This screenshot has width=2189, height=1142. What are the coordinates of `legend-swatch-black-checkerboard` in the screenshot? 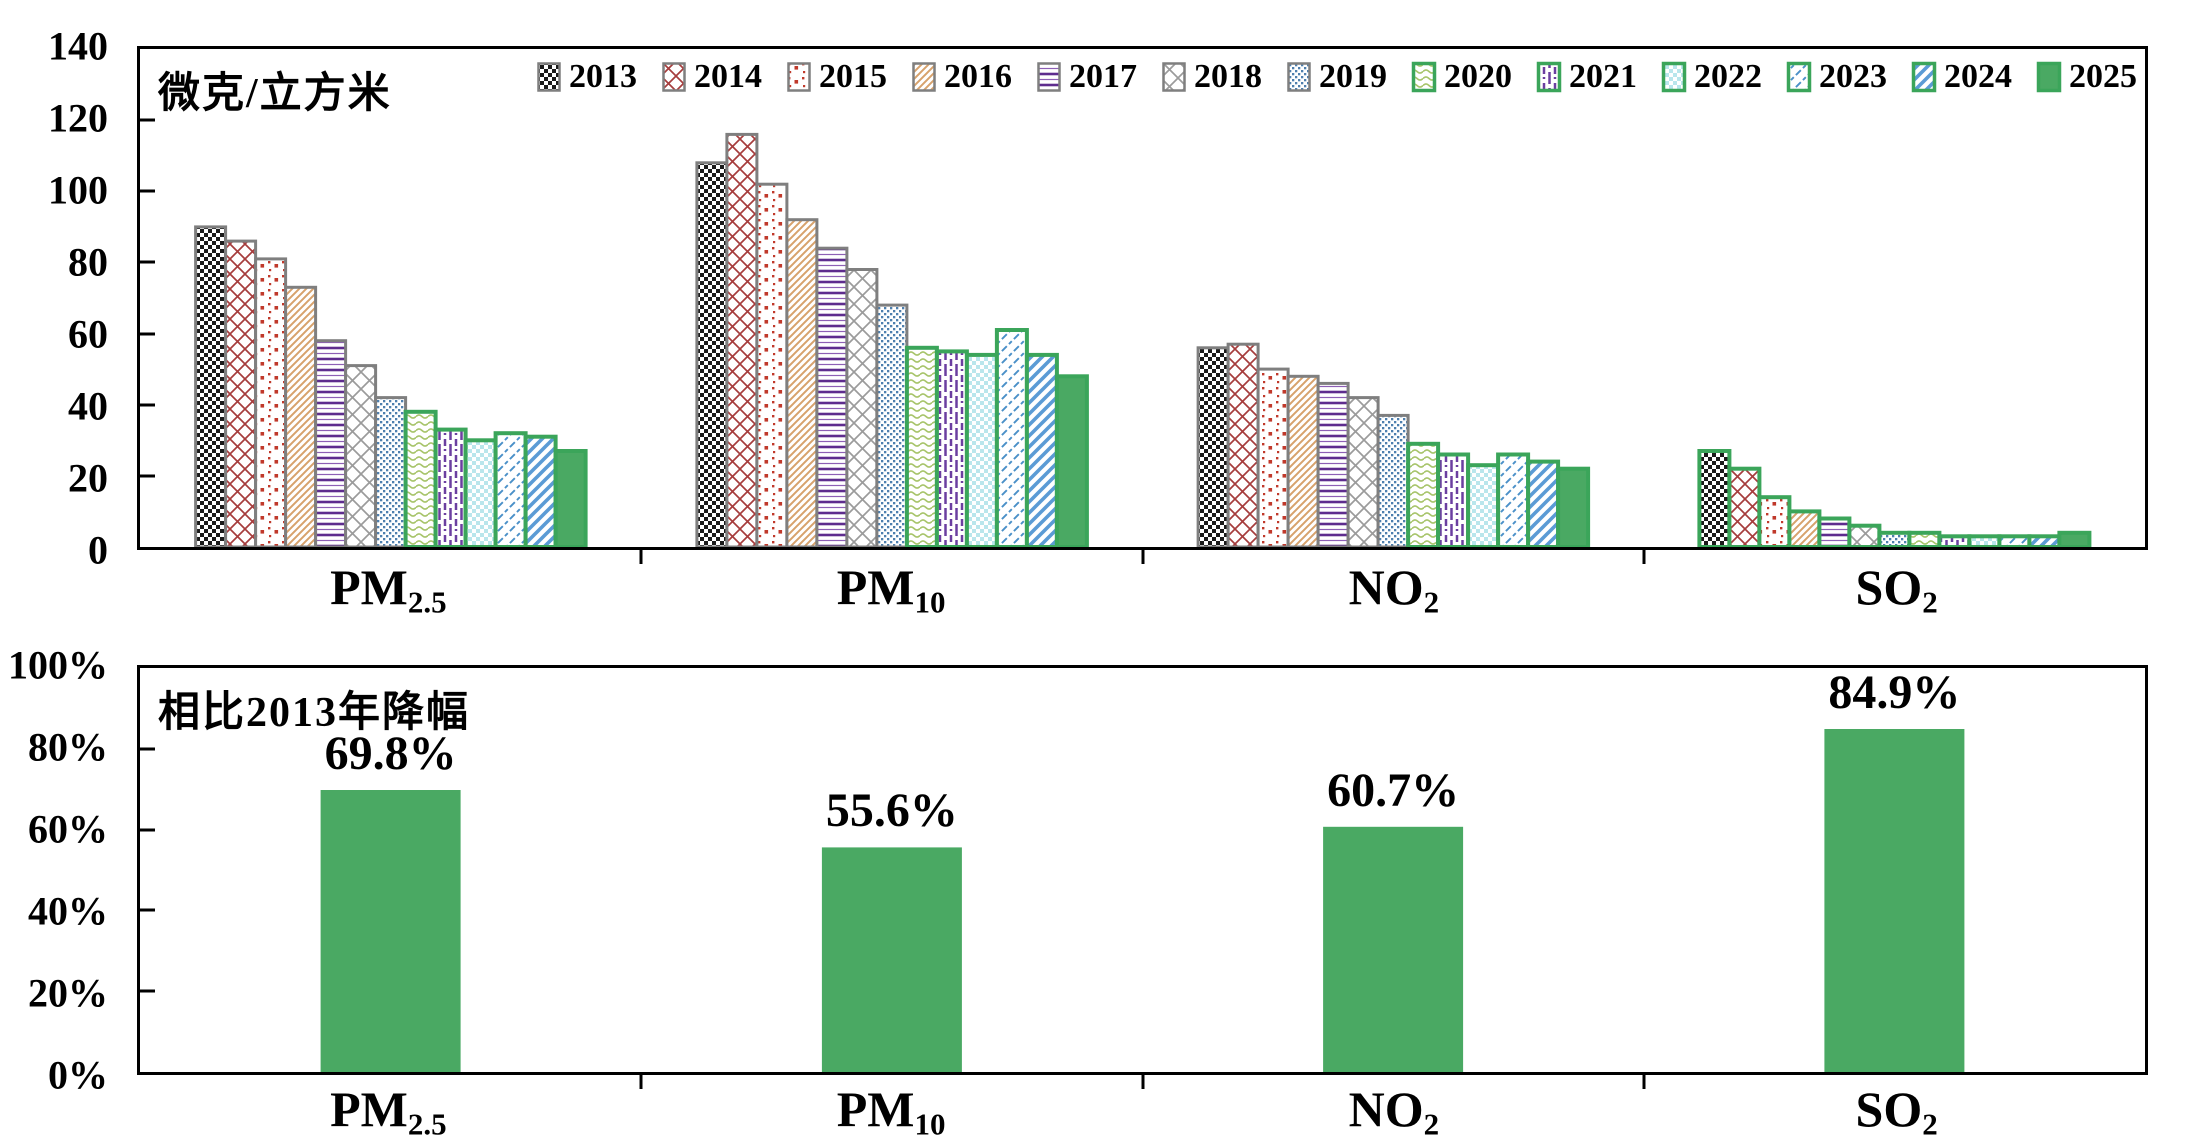 It's located at (549, 77).